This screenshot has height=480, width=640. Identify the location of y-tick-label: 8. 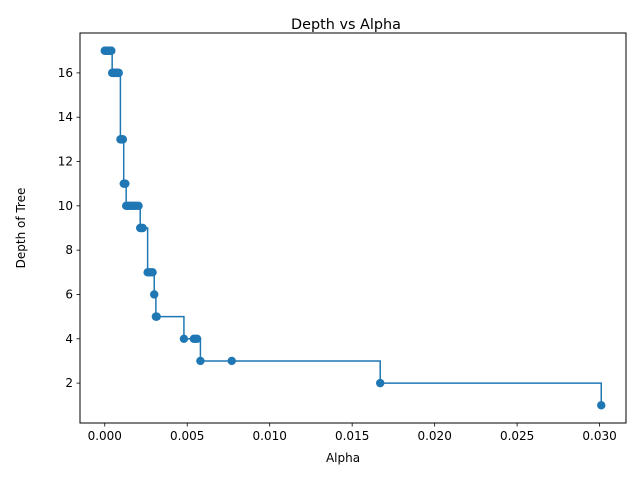
(69, 250).